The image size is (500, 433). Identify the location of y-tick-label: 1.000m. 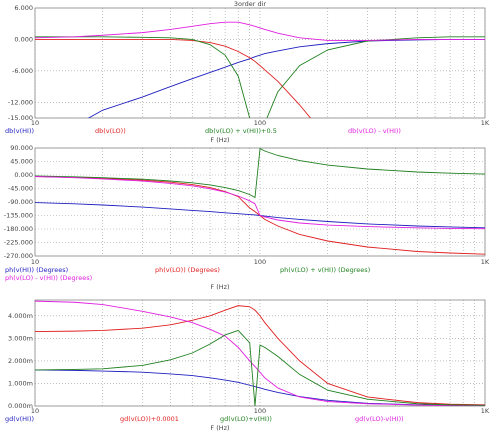
(20, 383).